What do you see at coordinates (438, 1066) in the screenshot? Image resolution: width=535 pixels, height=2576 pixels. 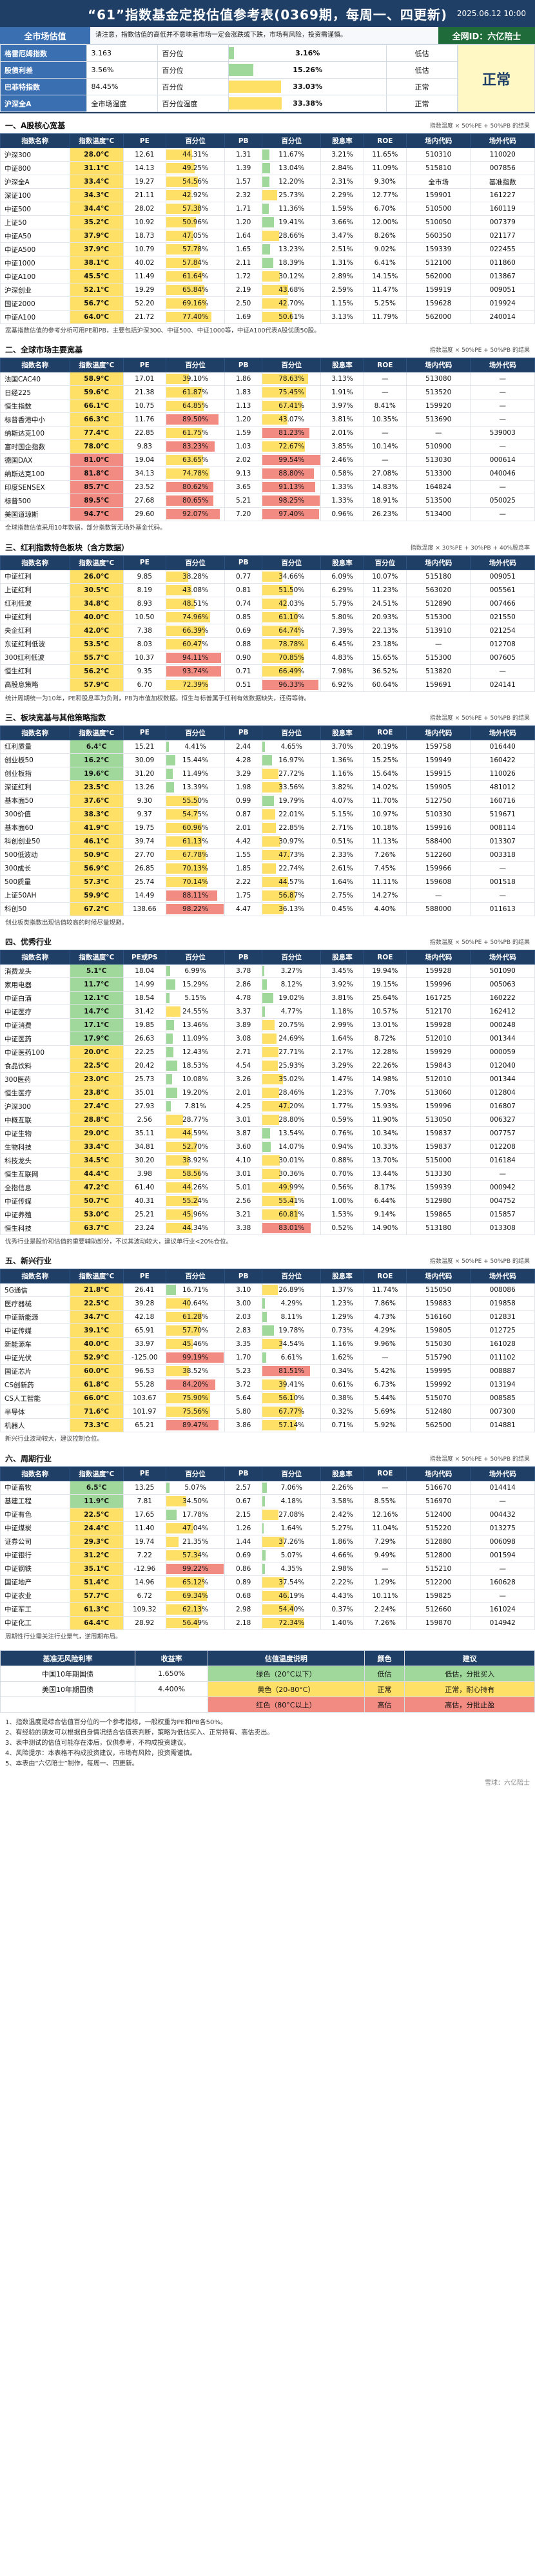 I see `table-cell: 159843` at bounding box center [438, 1066].